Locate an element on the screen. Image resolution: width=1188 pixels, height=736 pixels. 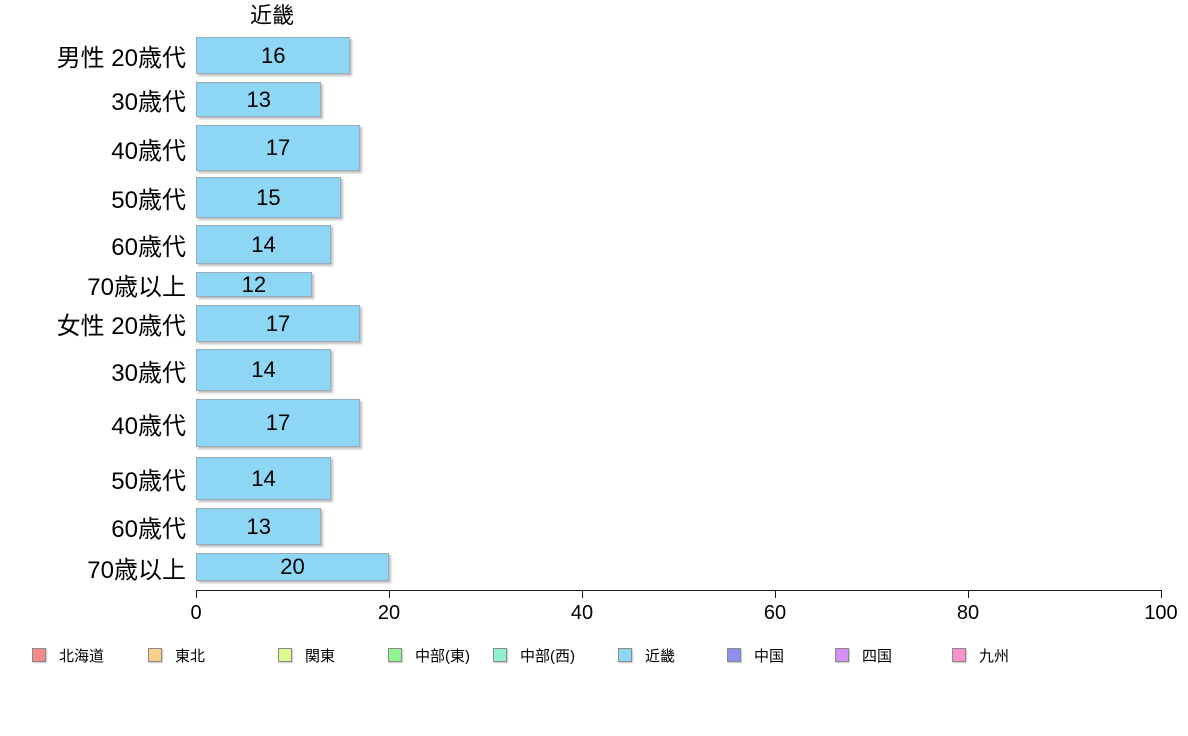
legend-item: 東北 is located at coordinates (176, 655).